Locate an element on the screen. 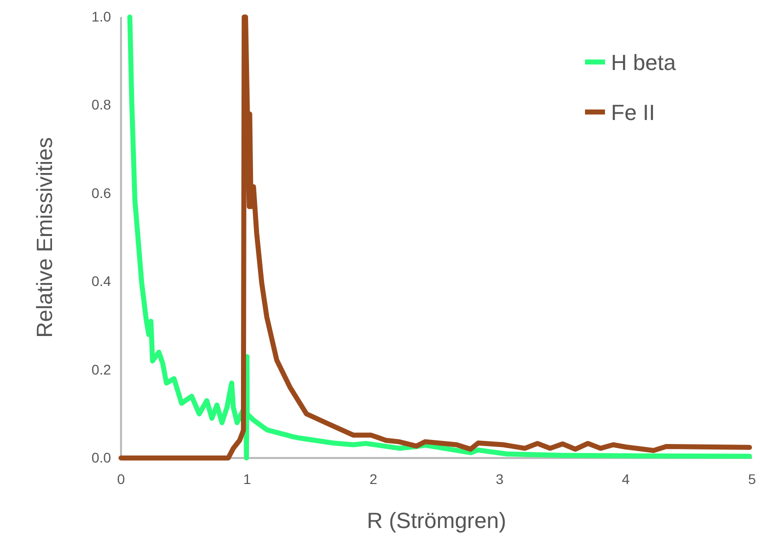 This screenshot has width=774, height=538. y-tick-label: 0.0 is located at coordinates (102, 457).